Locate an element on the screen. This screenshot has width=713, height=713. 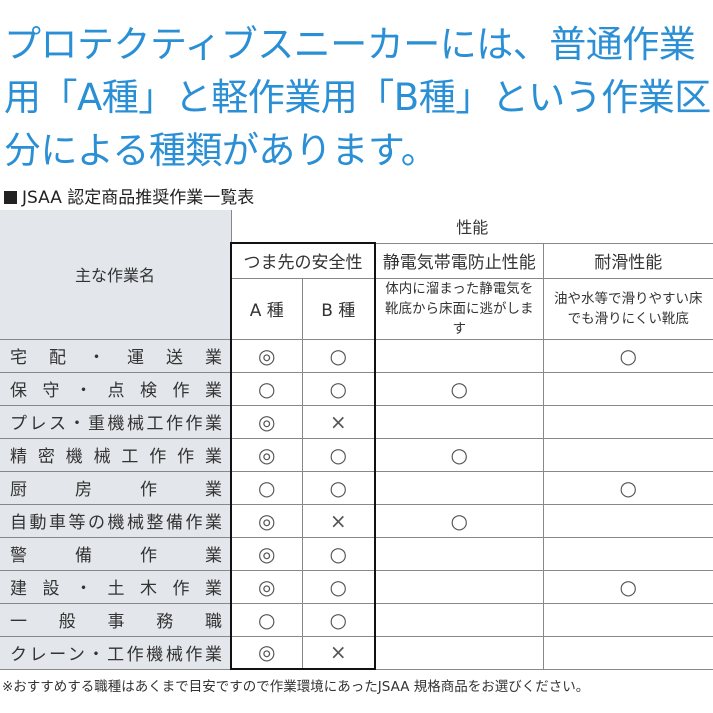
table-caption: JSAA 認定商品推奨作業一覧表 is located at coordinates (129, 195).